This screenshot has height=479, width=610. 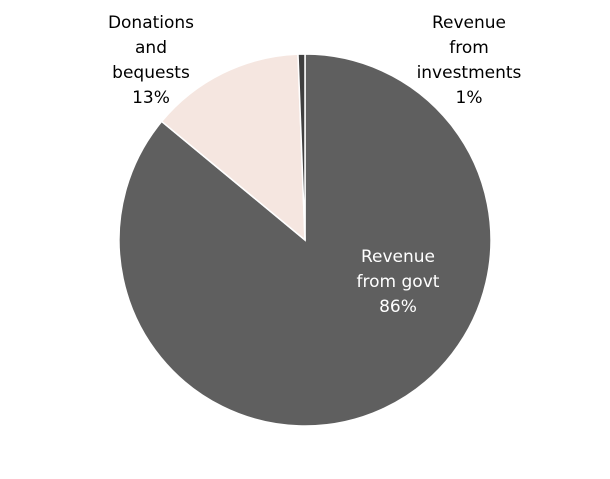 I want to click on pie-slice-label-line: 1%, so click(x=469, y=98).